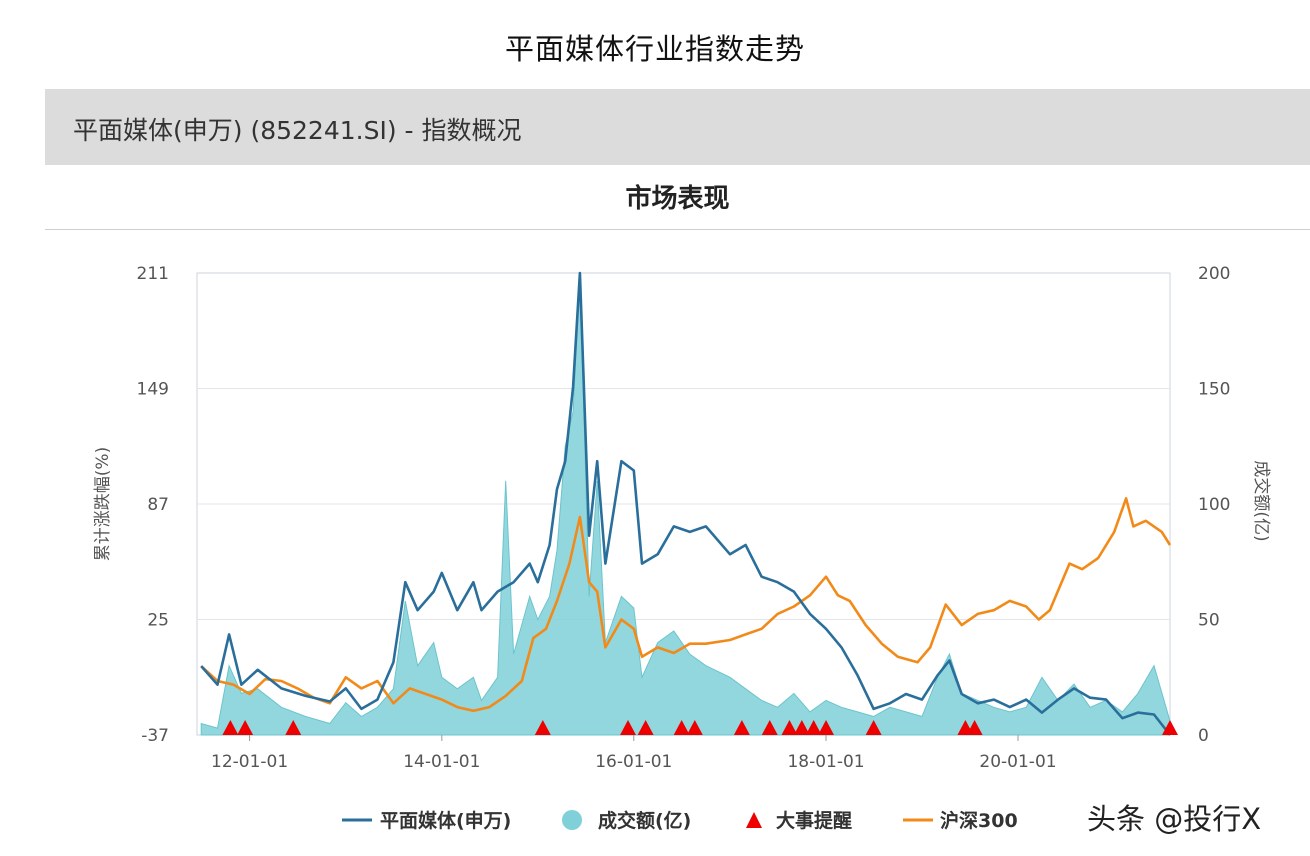  I want to click on index-header-title: 平面媒体(申万) (852241.SI) - 指数概况, so click(297, 130).